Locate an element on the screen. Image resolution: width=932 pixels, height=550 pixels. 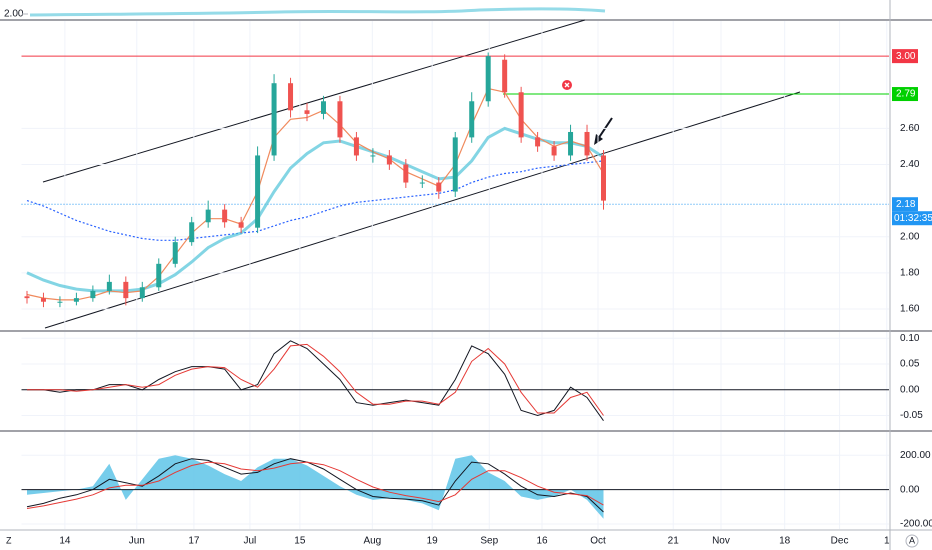
y-tick-label: 1.60 is located at coordinates (910, 309).